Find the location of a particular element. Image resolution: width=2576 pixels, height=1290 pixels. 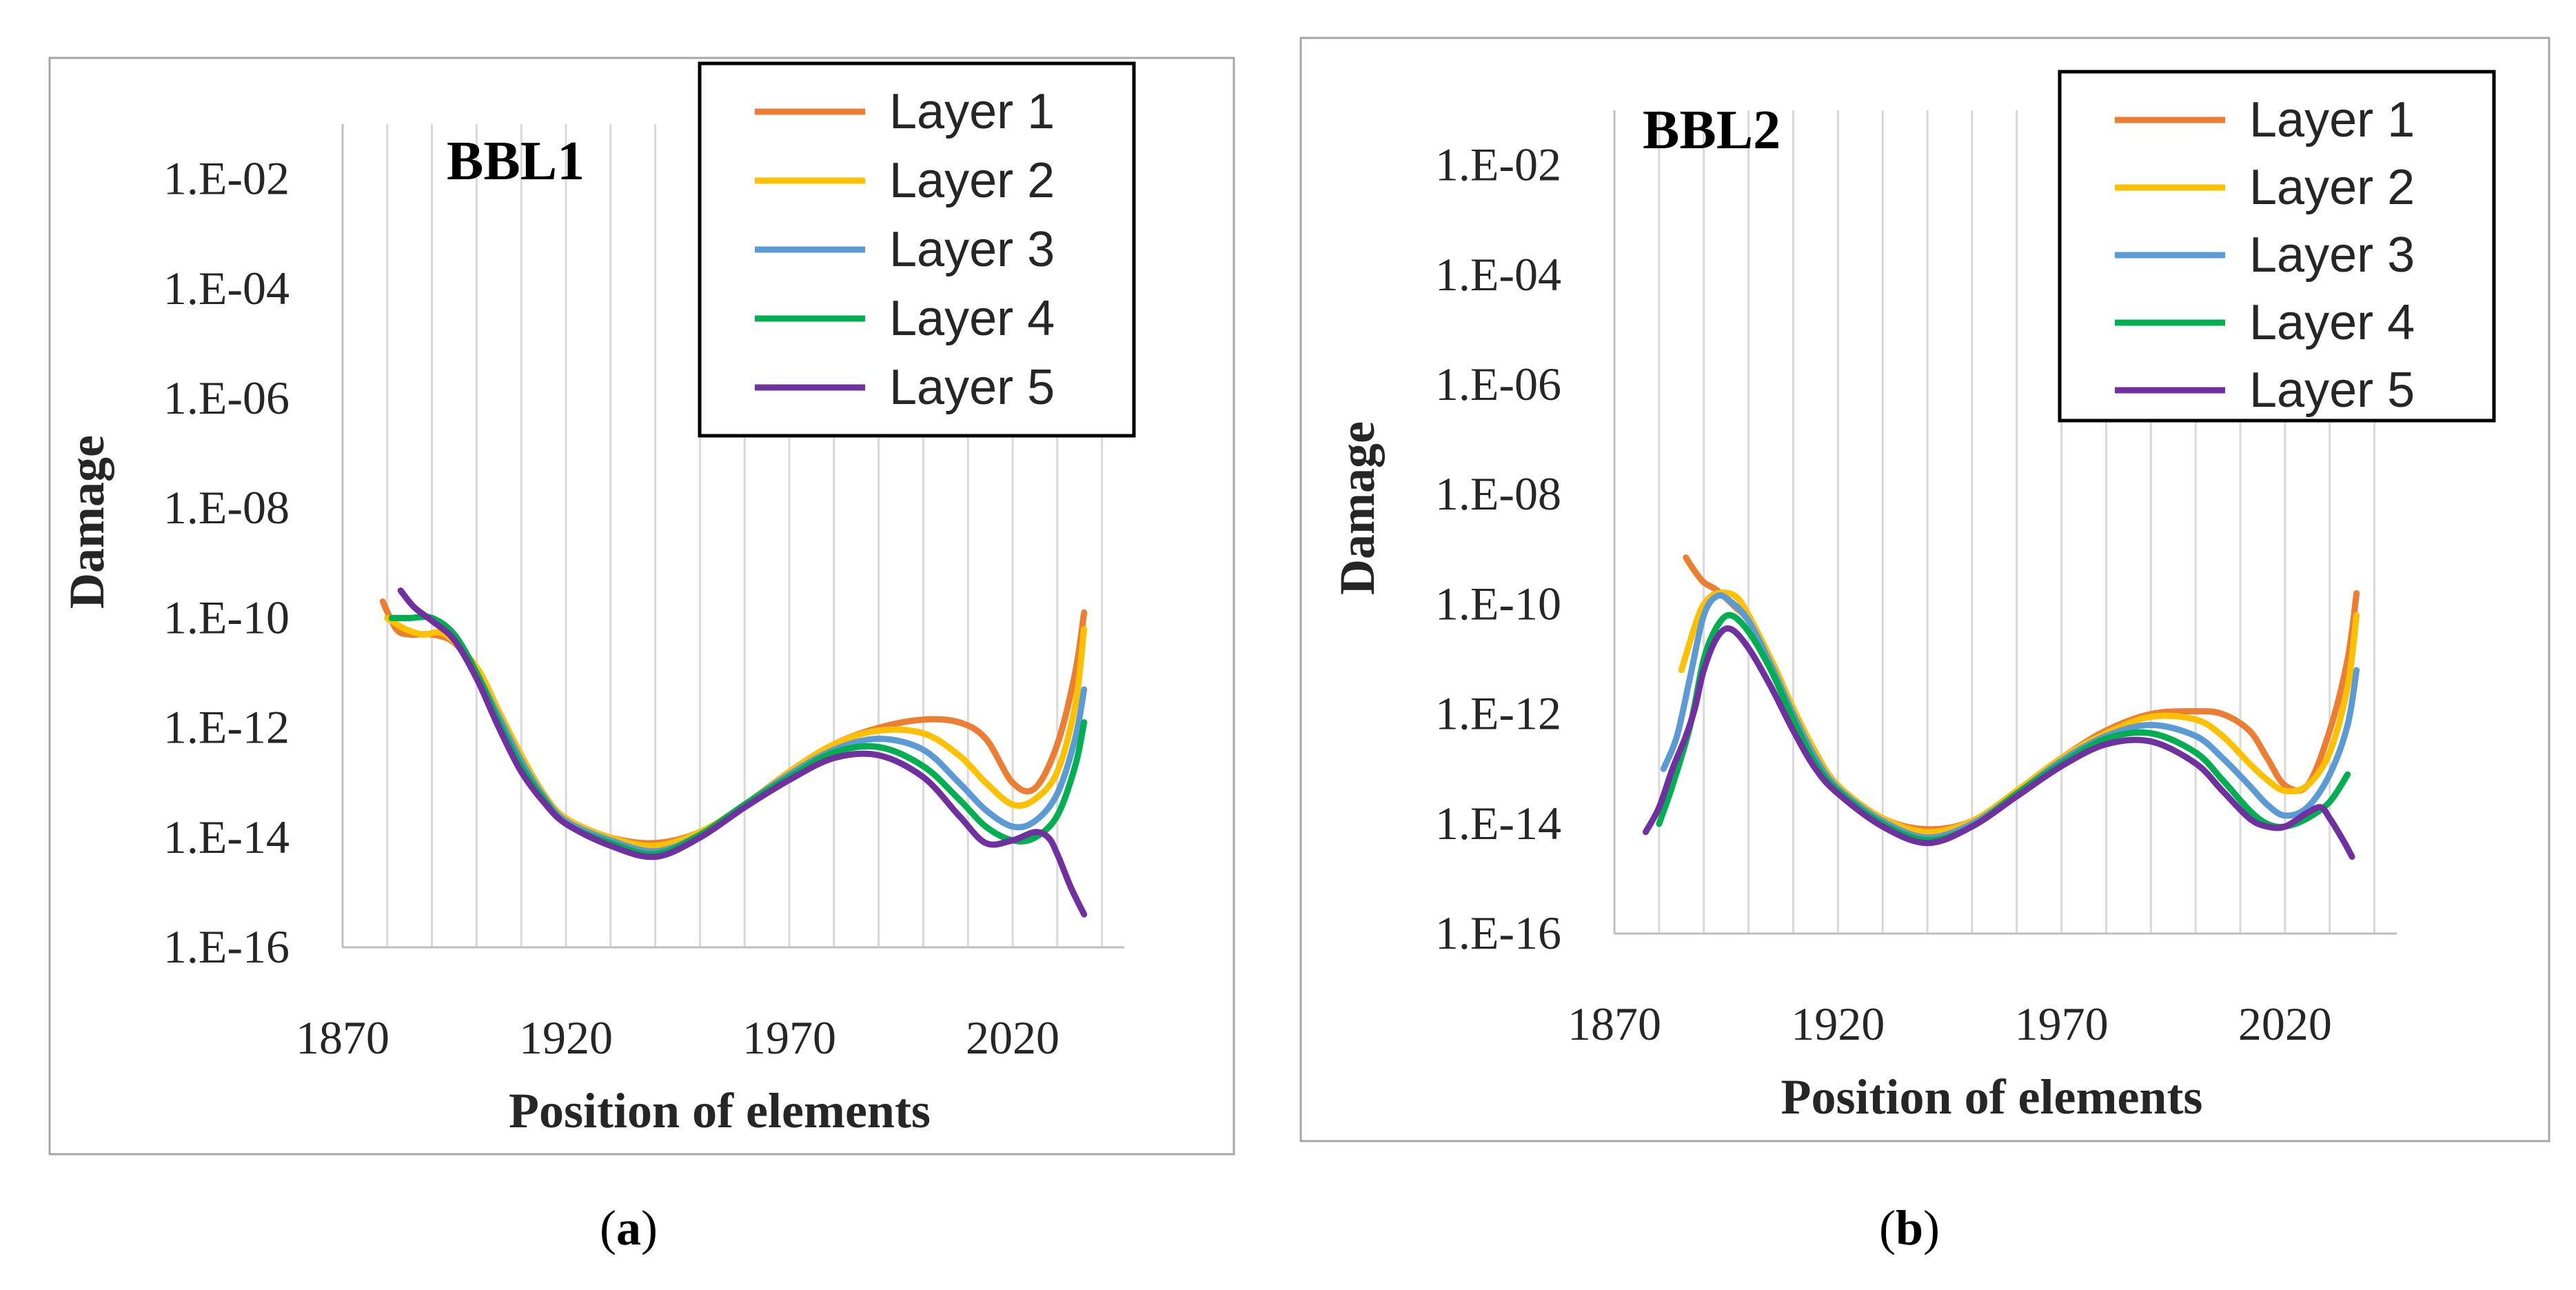

legend-box is located at coordinates (2277, 246).